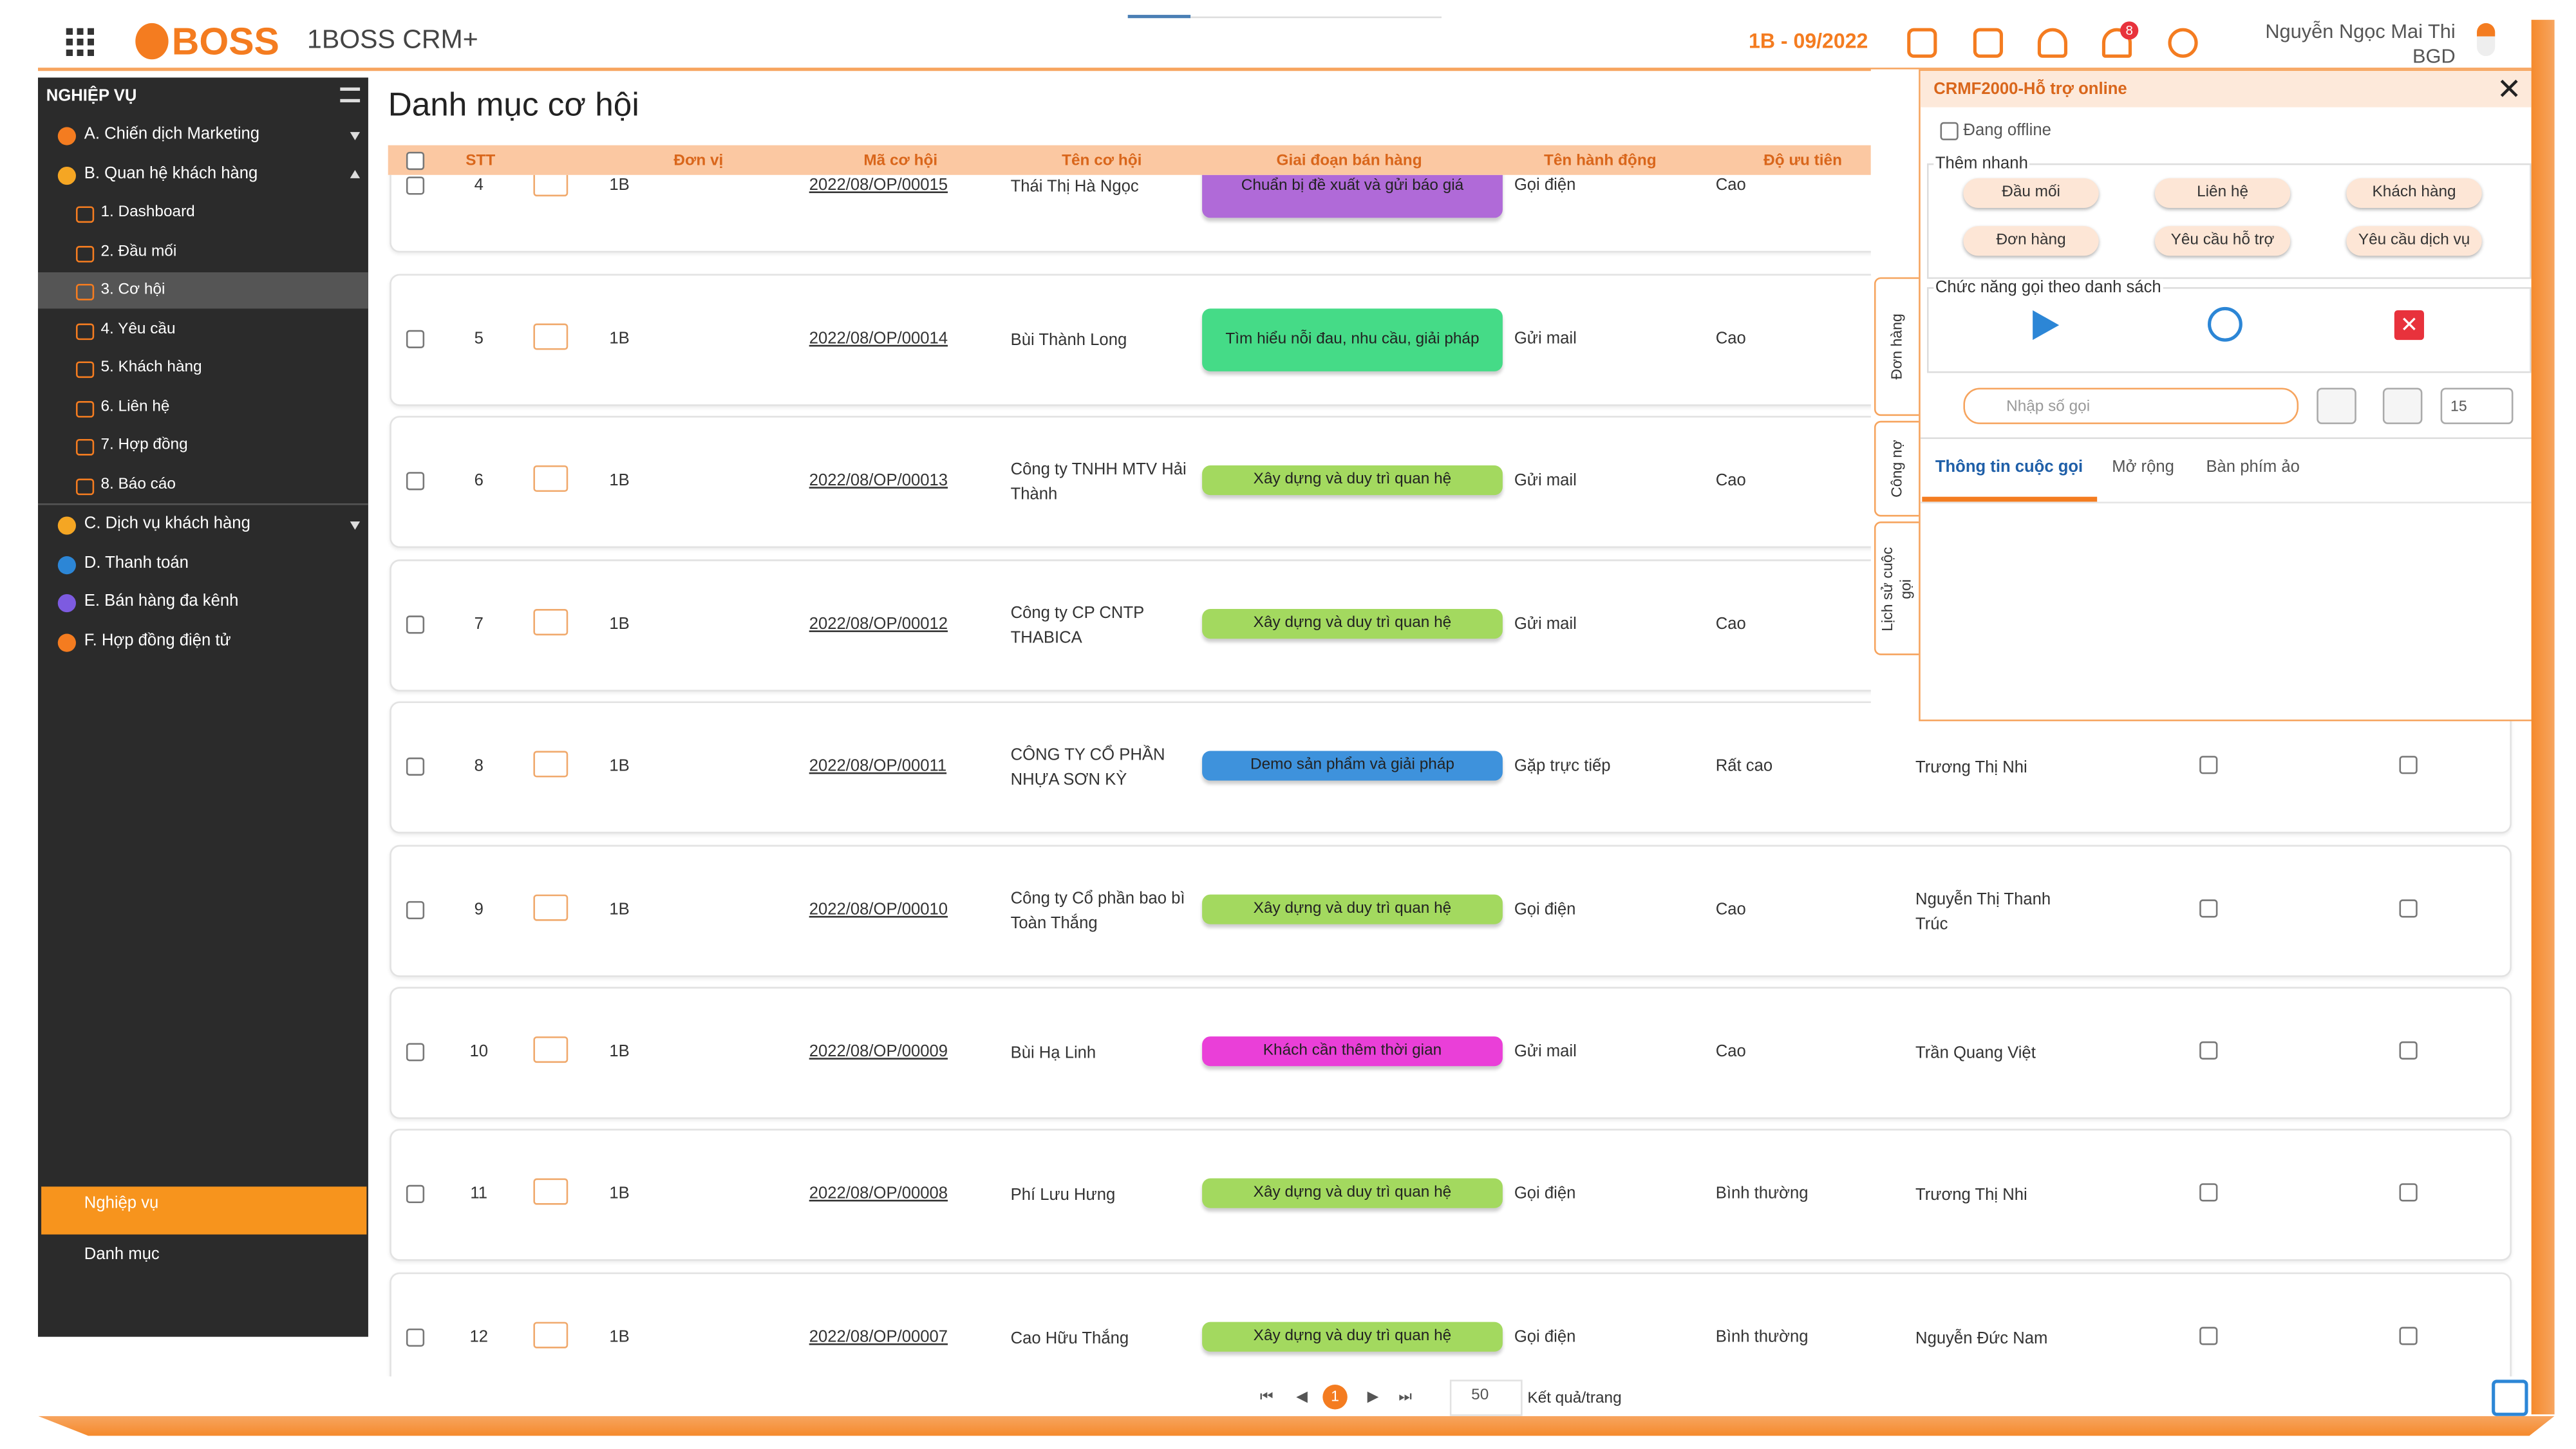 The image size is (2576, 1449). What do you see at coordinates (2414, 241) in the screenshot?
I see `quick-add-button: Yêu cầu dịch vụ` at bounding box center [2414, 241].